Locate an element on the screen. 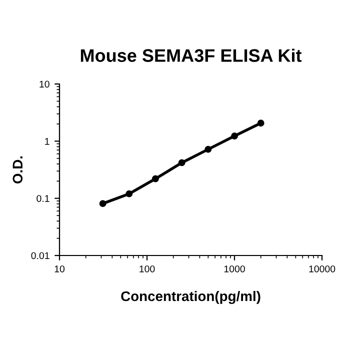  y-tick-label: 0.1 is located at coordinates (43, 198).